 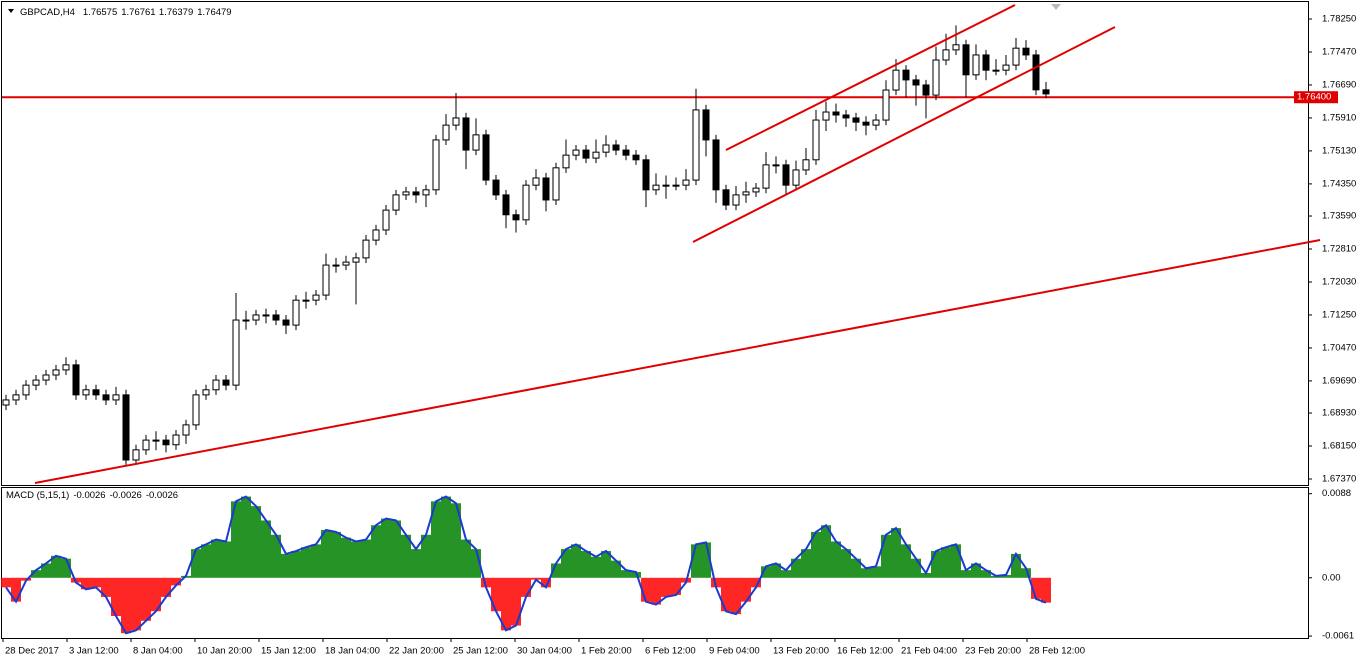 What do you see at coordinates (1339, 479) in the screenshot?
I see `y-tick-label: 1.67370` at bounding box center [1339, 479].